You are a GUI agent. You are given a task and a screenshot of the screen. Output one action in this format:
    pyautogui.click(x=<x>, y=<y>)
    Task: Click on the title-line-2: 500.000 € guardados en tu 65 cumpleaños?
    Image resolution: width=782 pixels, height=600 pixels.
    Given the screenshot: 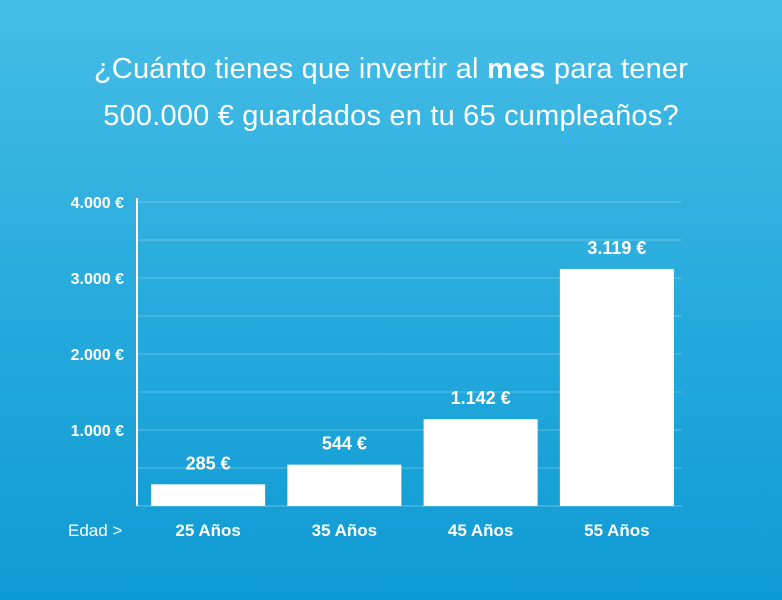 What is the action you would take?
    pyautogui.click(x=391, y=116)
    